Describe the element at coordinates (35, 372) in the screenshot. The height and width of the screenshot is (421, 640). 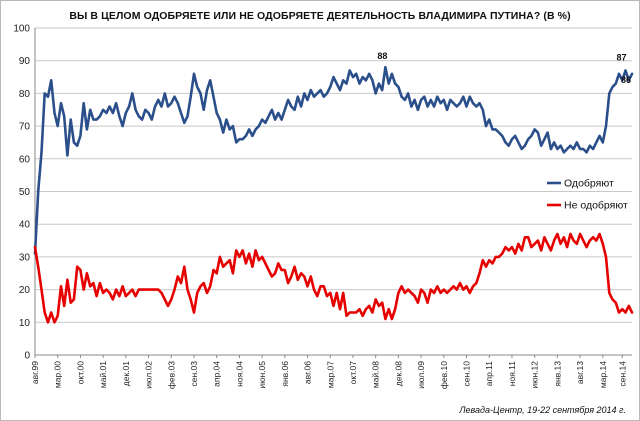
I see `x-tick-label: авг.99` at that location.